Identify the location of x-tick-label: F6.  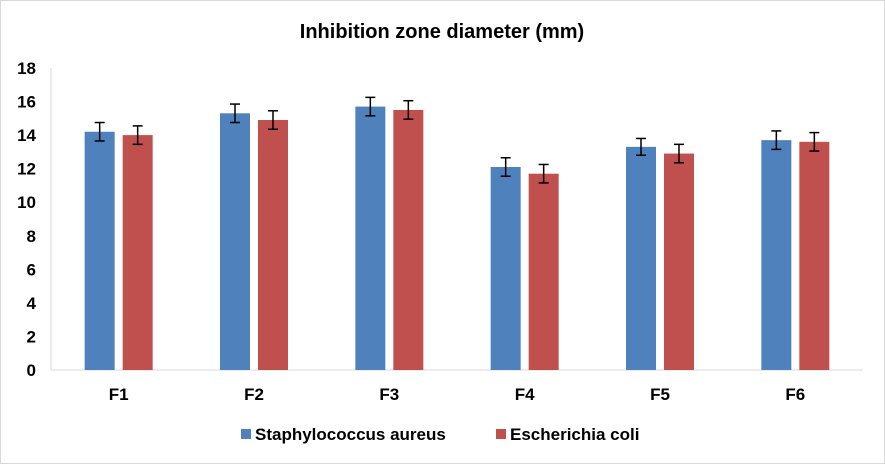
(795, 394).